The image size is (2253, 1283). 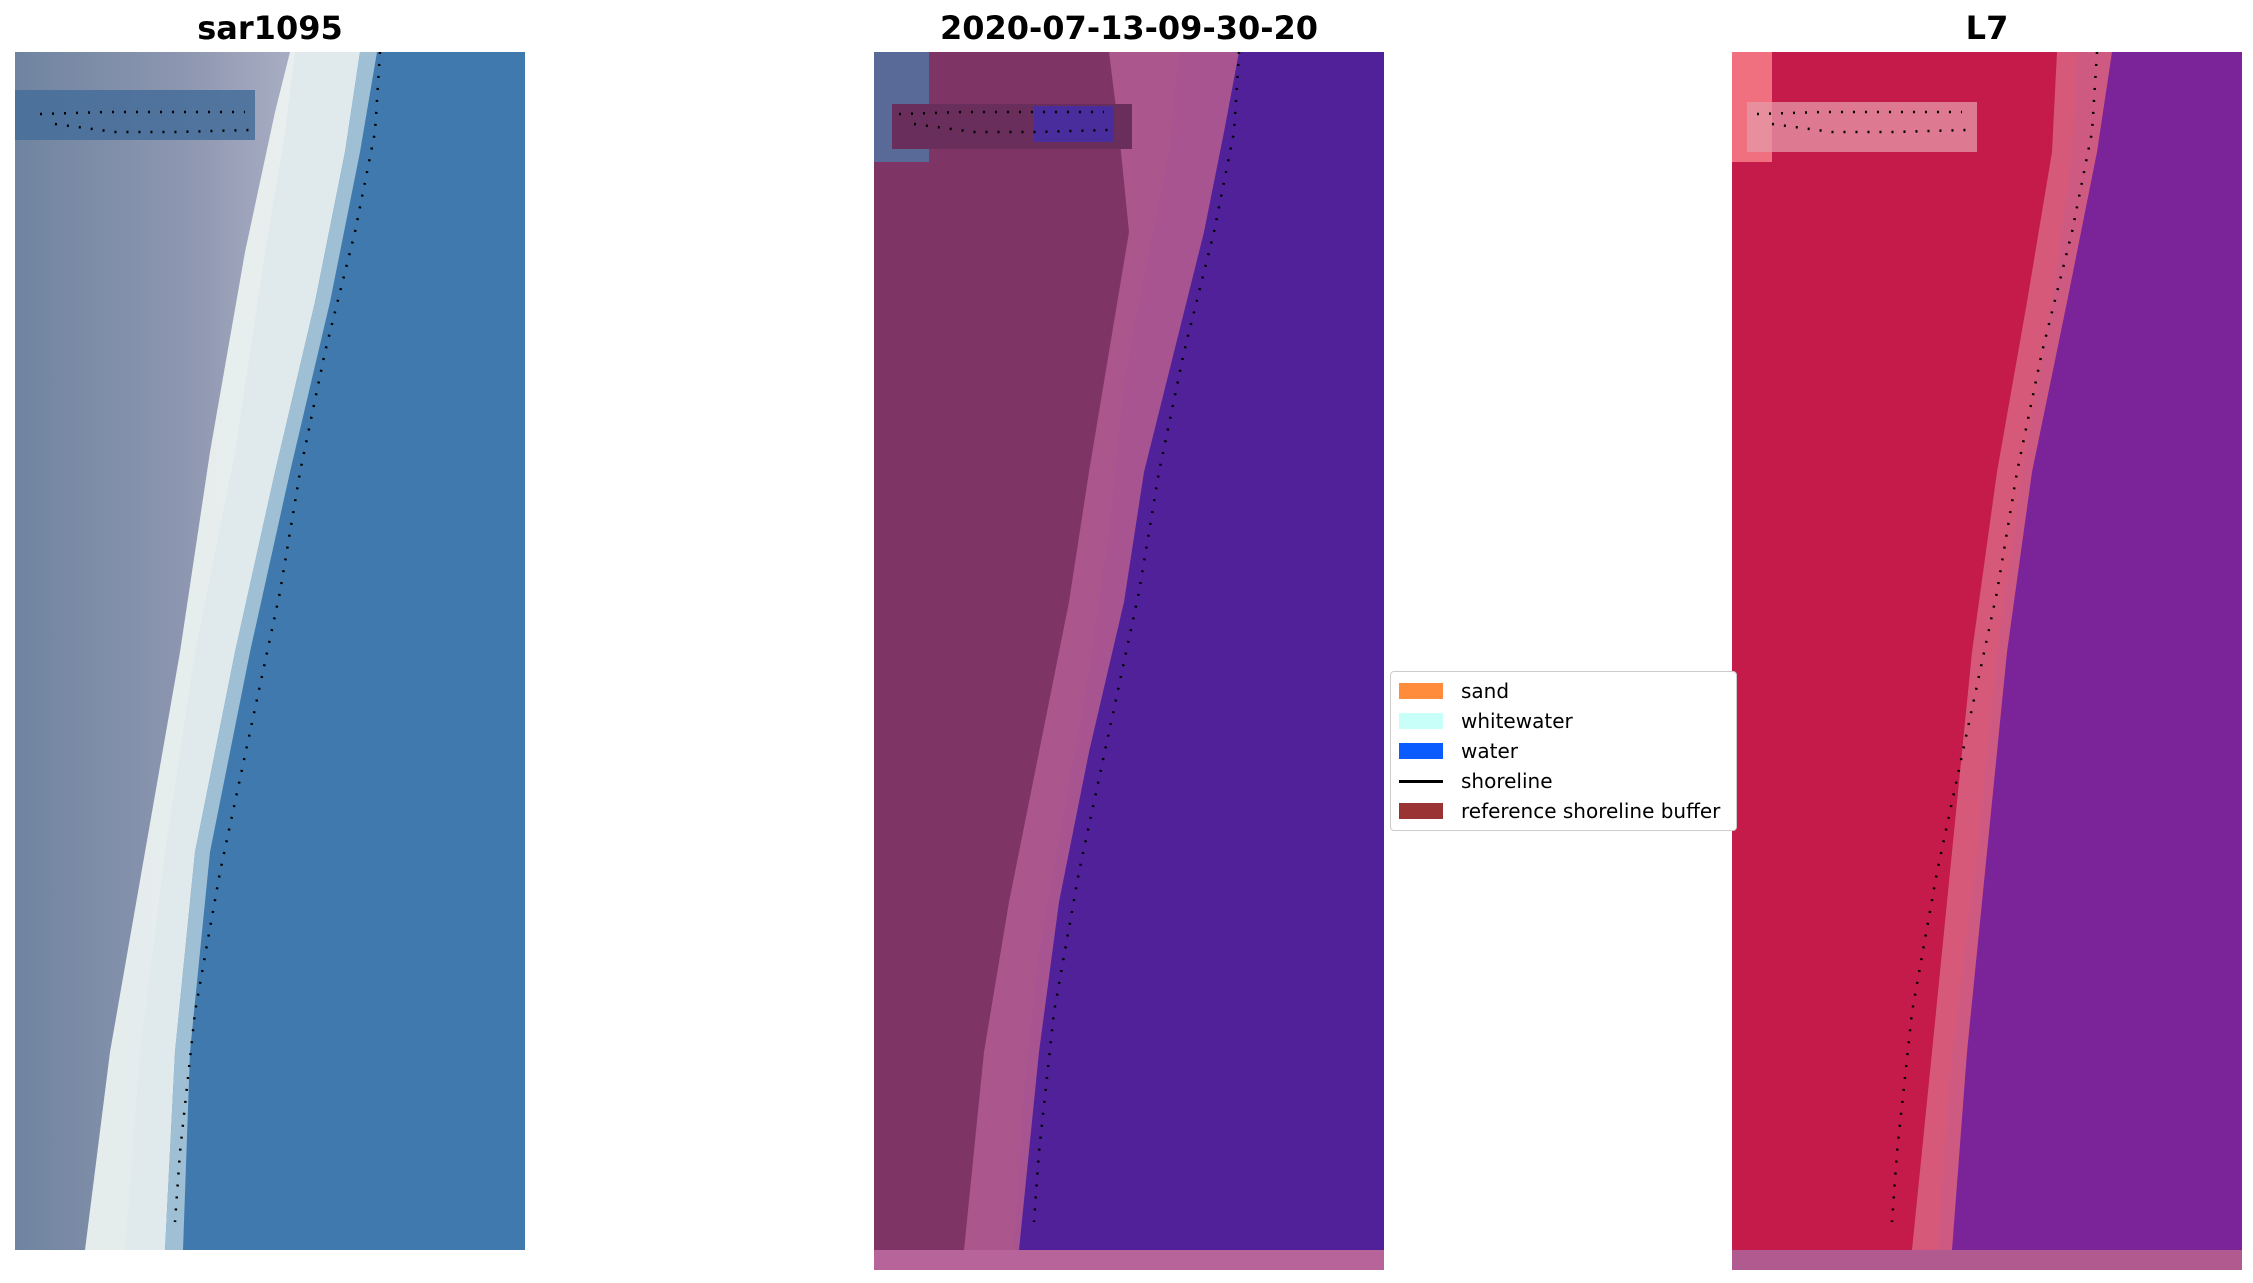 What do you see at coordinates (1485, 691) in the screenshot?
I see `legend-label: sand` at bounding box center [1485, 691].